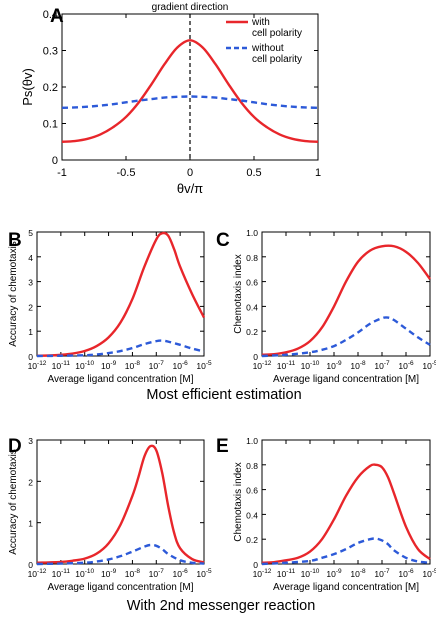  I want to click on caption-with-2nd-messenger-reaction: With 2nd messenger reaction, so click(221, 606).